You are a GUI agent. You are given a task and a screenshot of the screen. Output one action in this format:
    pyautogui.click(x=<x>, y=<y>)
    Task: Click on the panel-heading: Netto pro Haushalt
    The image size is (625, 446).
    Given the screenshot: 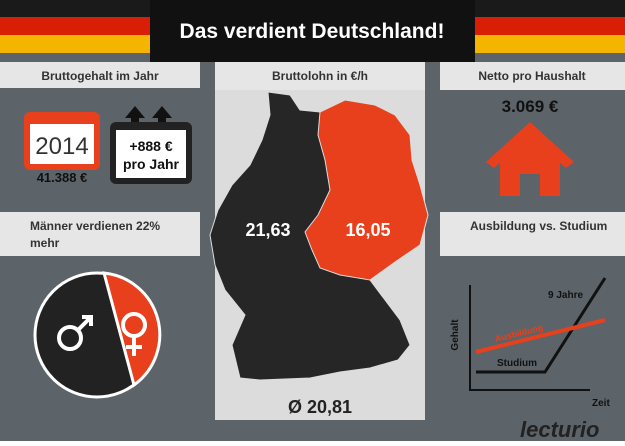 What is the action you would take?
    pyautogui.click(x=531, y=76)
    